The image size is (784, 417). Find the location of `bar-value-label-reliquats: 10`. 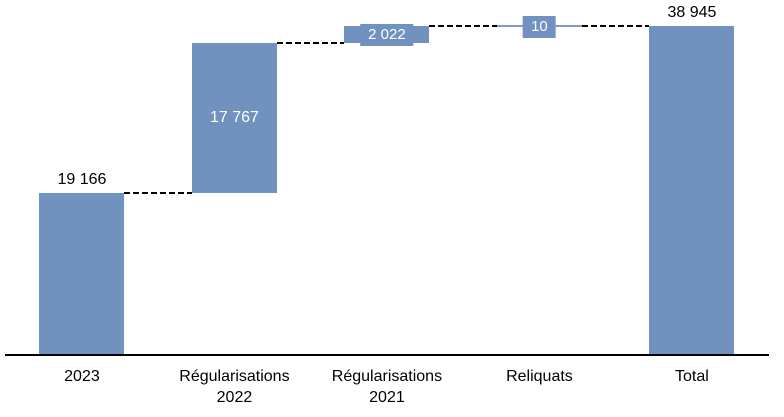

bar-value-label-reliquats: 10 is located at coordinates (539, 26).